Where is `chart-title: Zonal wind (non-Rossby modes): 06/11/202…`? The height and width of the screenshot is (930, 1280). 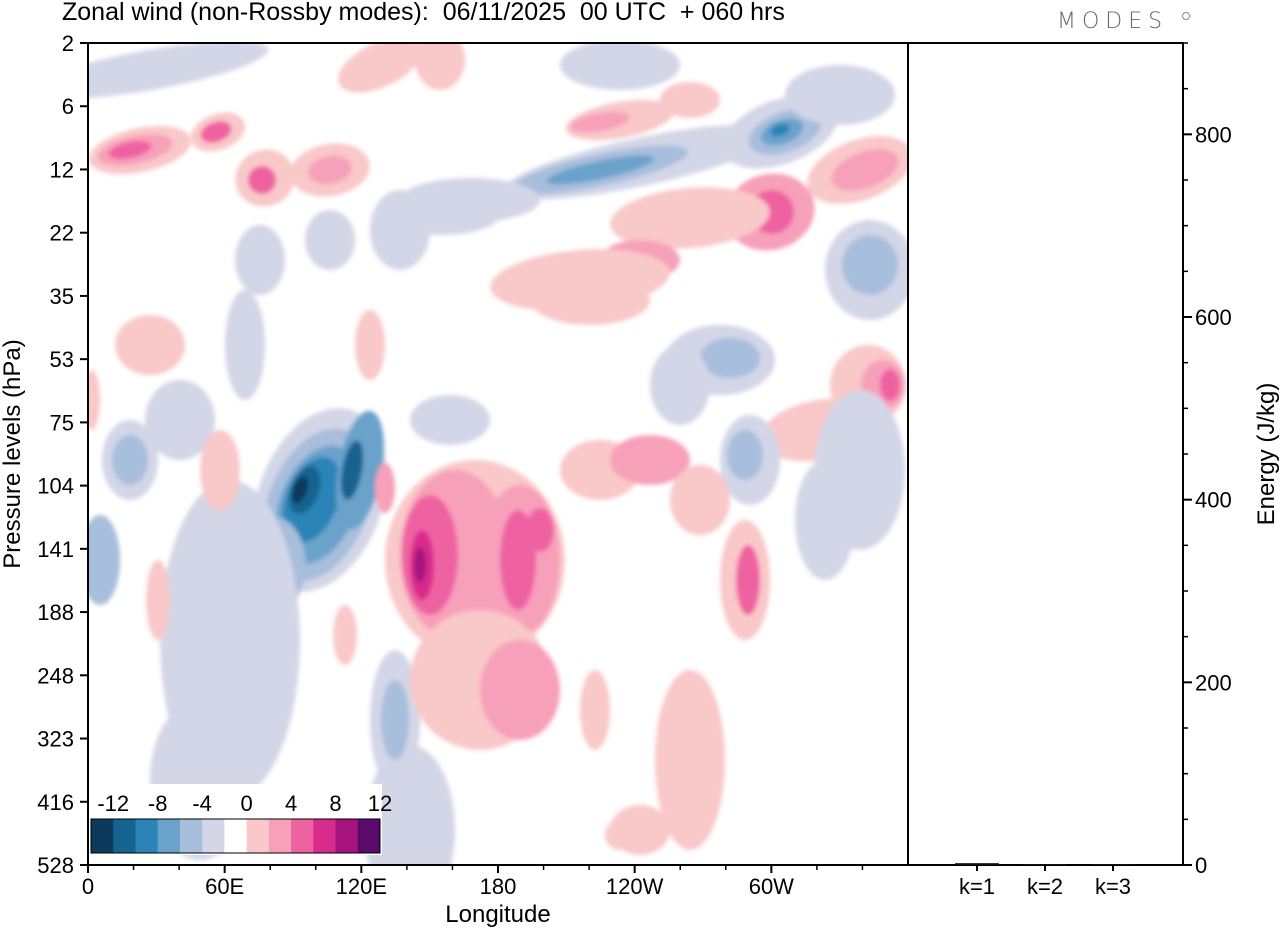 chart-title: Zonal wind (non-Rossby modes): 06/11/202… is located at coordinates (423, 13).